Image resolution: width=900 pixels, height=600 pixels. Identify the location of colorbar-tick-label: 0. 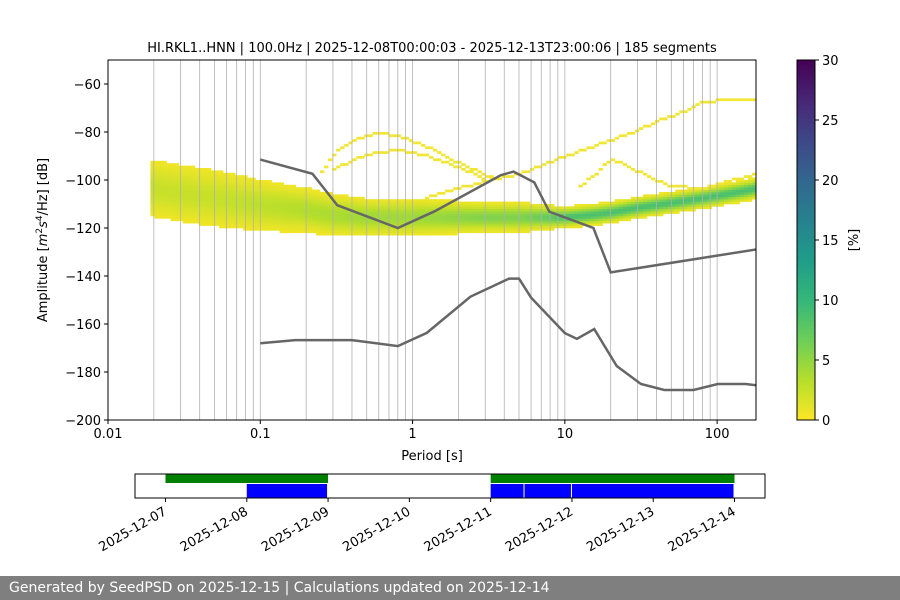
(826, 421).